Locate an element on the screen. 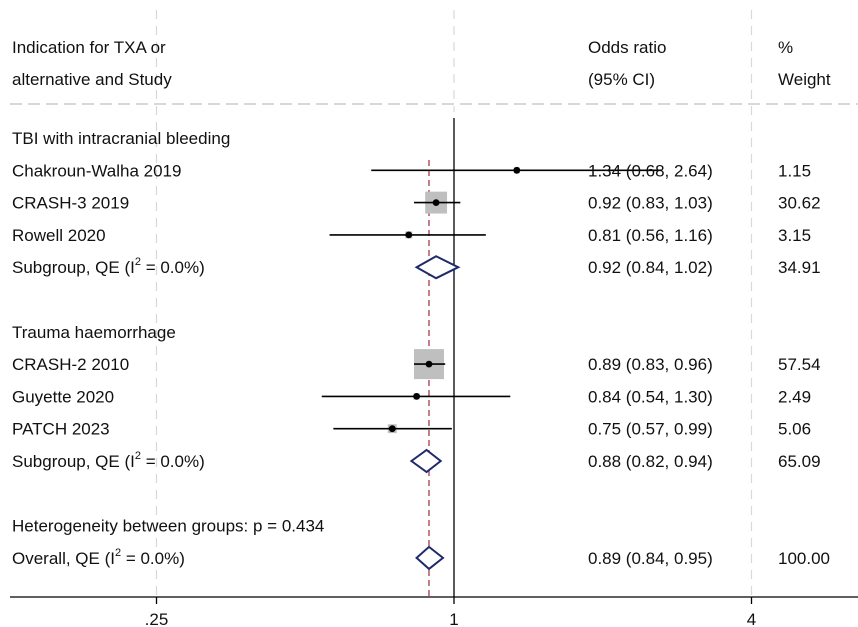 Image resolution: width=858 pixels, height=627 pixels. subgroup-ci: 0.92 (0.84, 1.02) is located at coordinates (650, 267).